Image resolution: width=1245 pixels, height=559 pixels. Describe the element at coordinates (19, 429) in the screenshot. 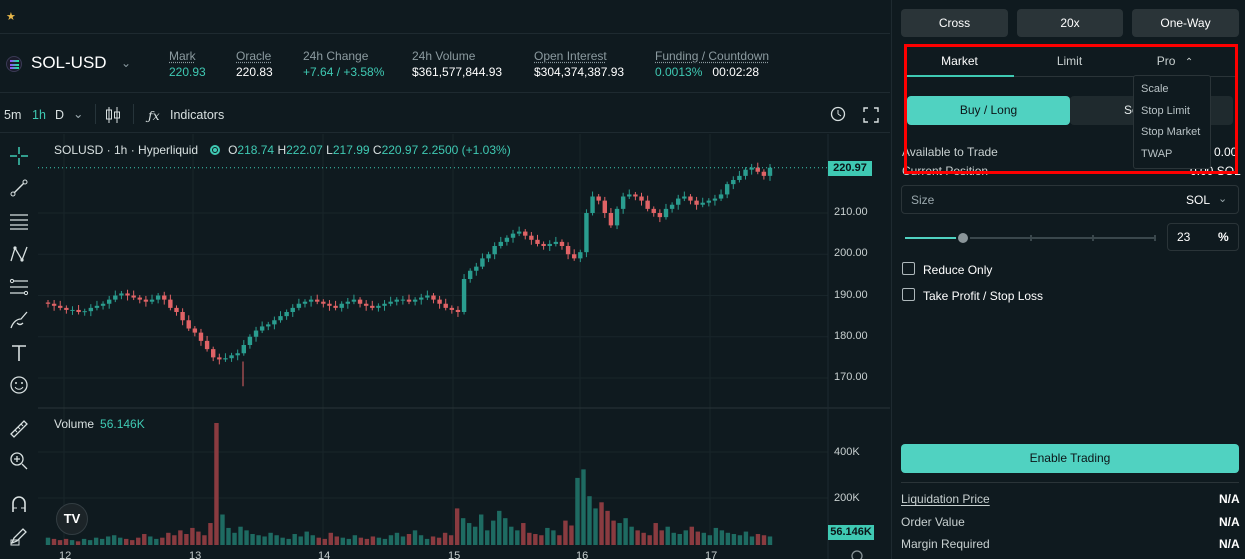

I see `ruler-icon` at that location.